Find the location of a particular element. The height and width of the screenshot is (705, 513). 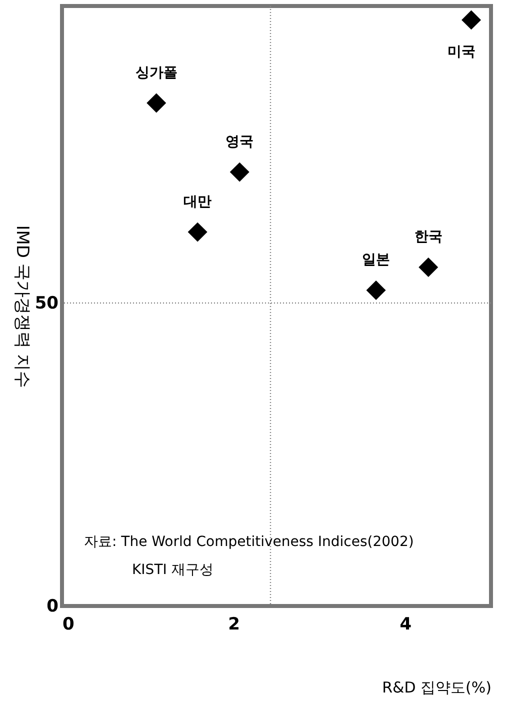

annotation: 일본 is located at coordinates (376, 260).